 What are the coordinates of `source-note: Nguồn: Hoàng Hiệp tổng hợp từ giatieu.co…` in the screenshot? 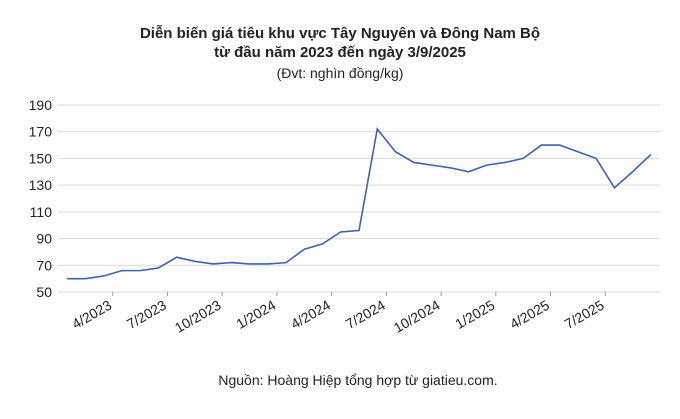 It's located at (357, 380).